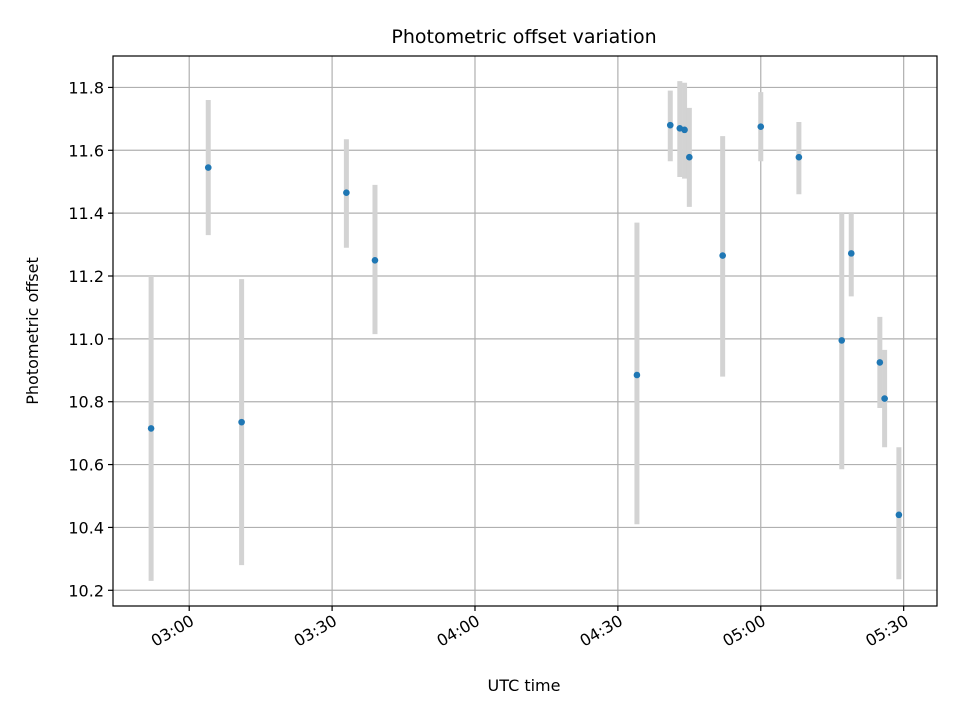 Image resolution: width=960 pixels, height=720 pixels. What do you see at coordinates (86, 276) in the screenshot?
I see `y-tick-label: 11.2` at bounding box center [86, 276].